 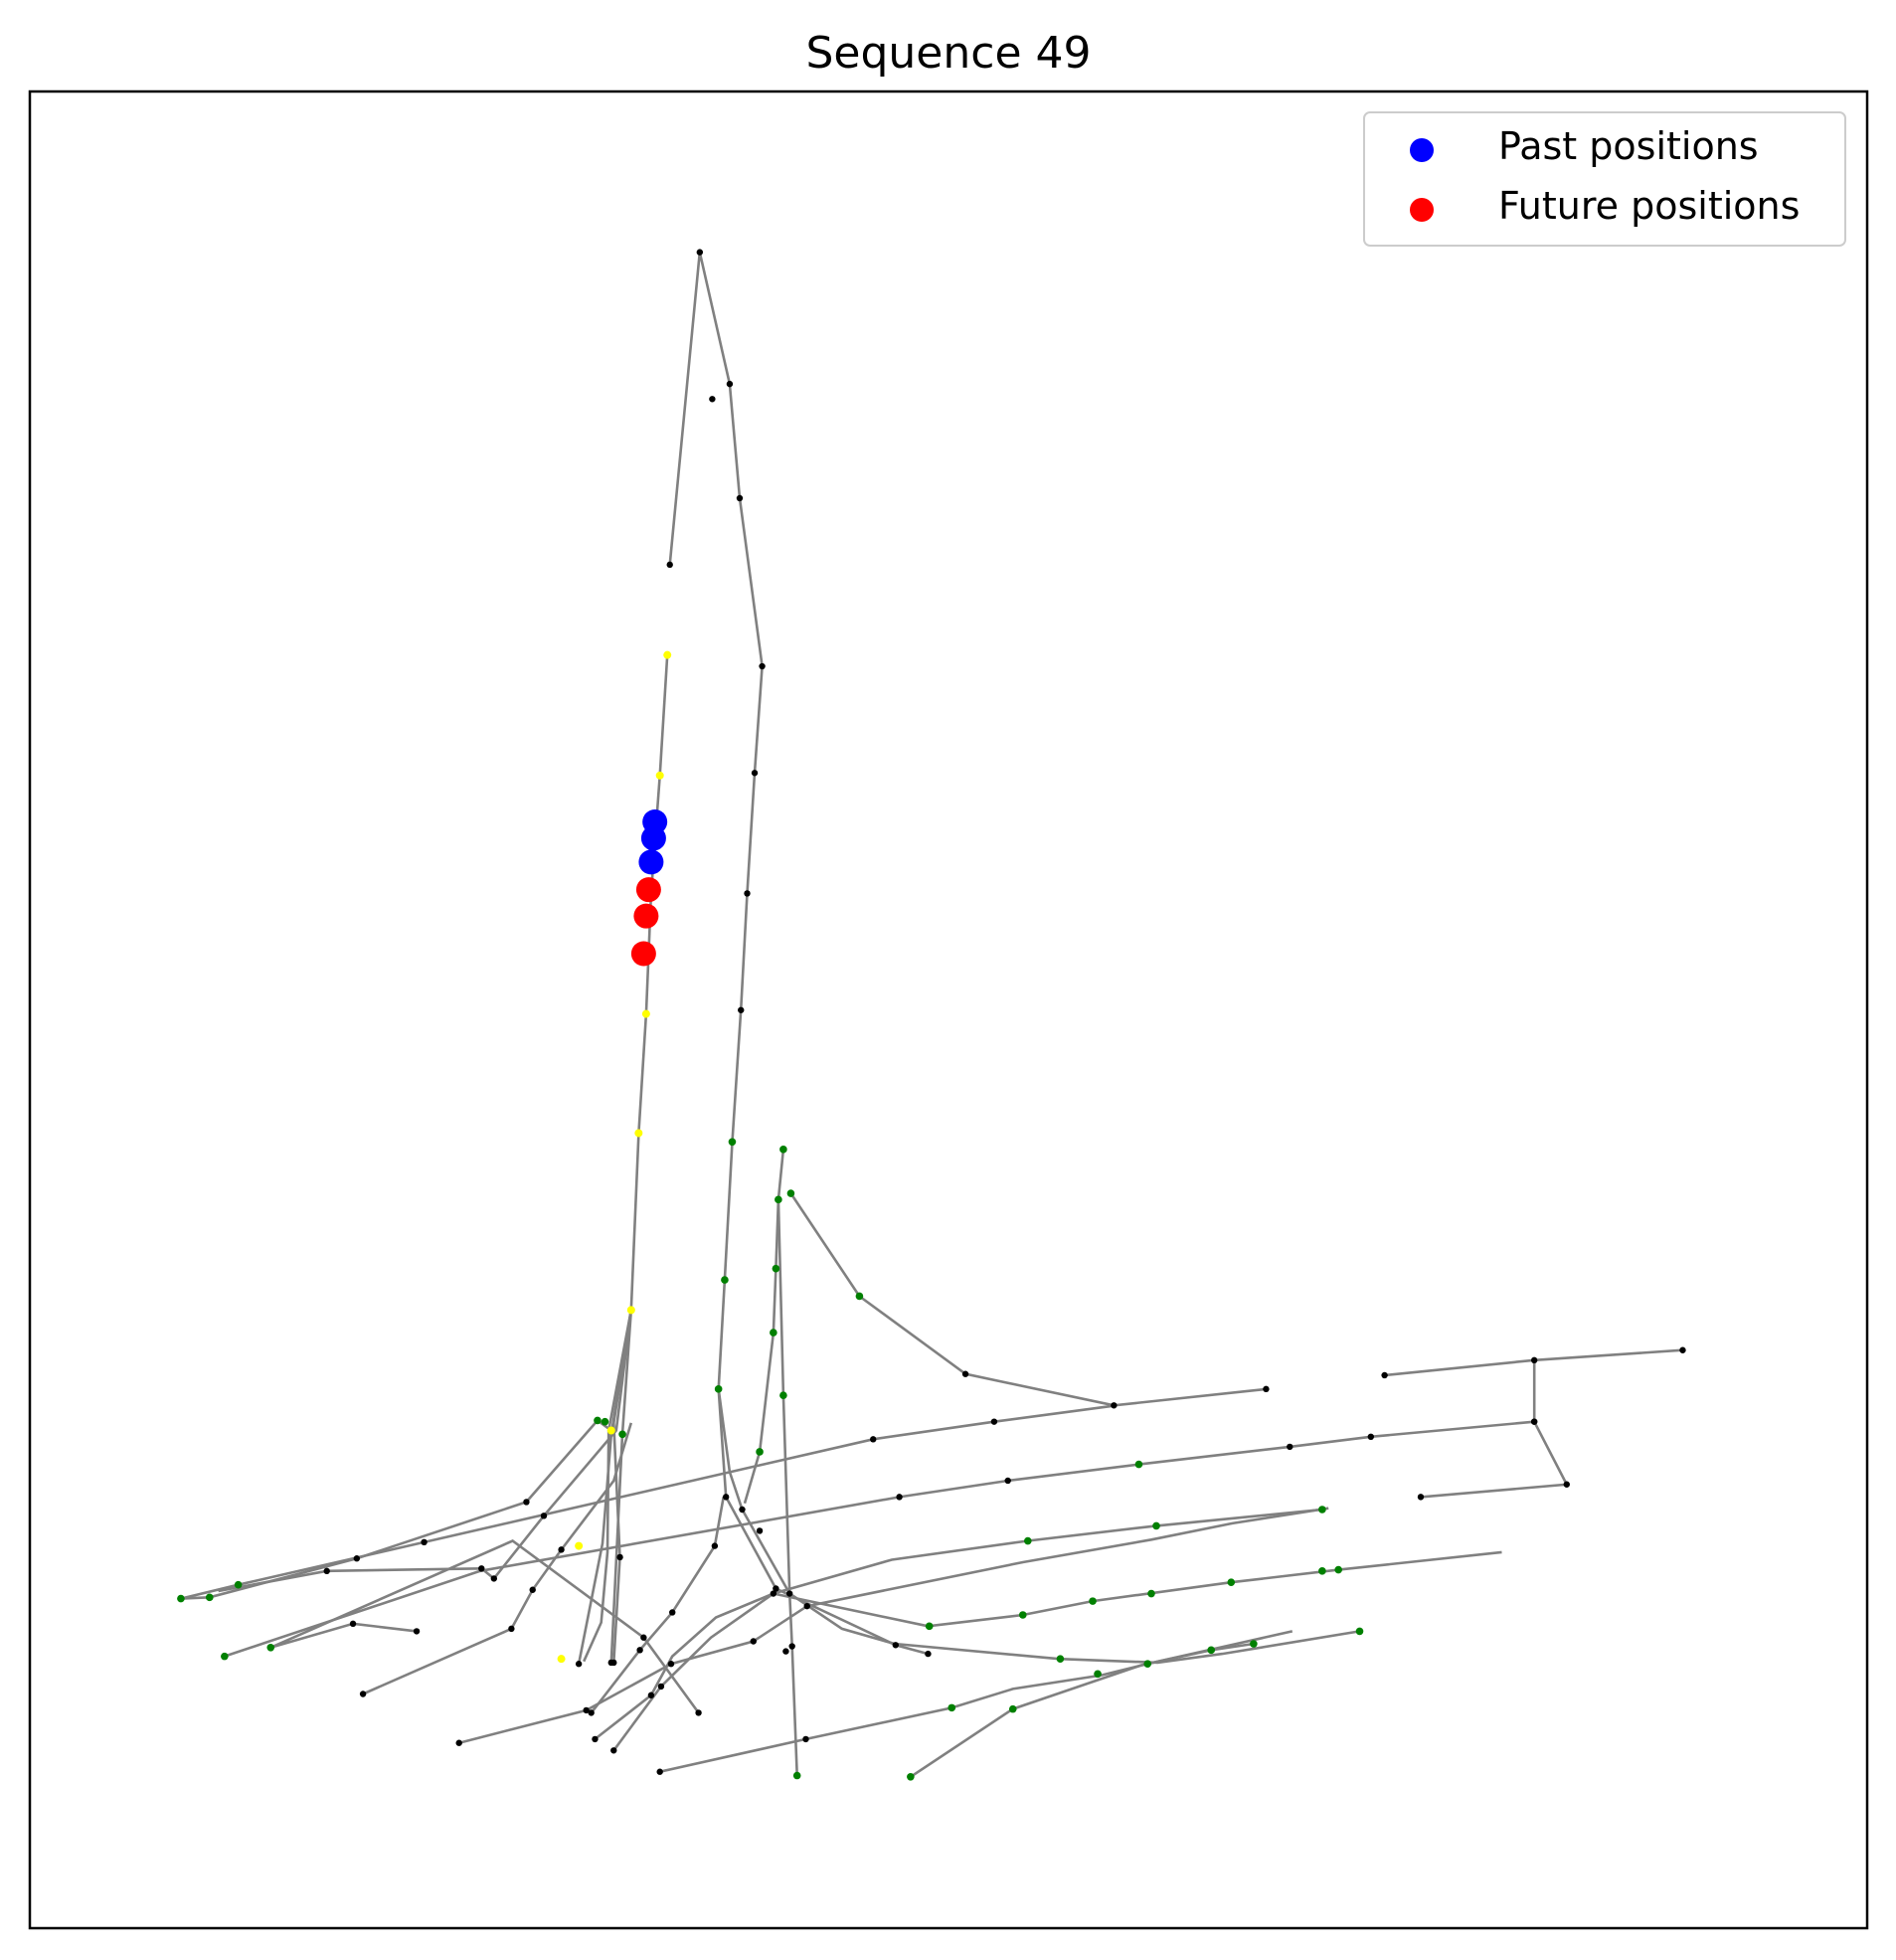 What do you see at coordinates (948, 53) in the screenshot?
I see `chart-title: Sequence 49` at bounding box center [948, 53].